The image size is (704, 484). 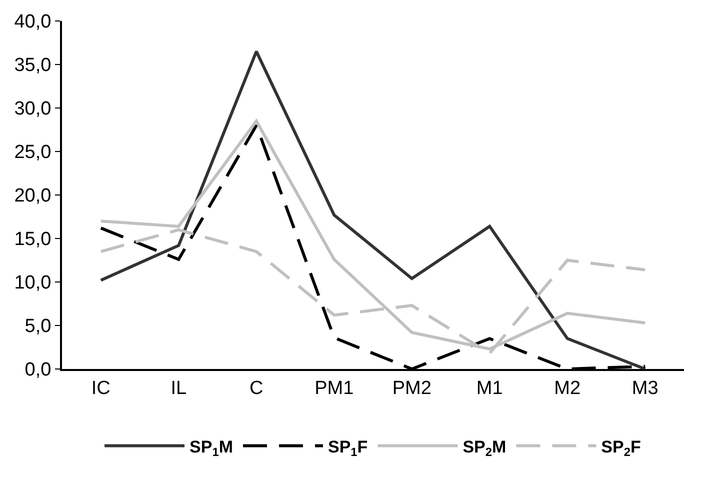 What do you see at coordinates (412, 388) in the screenshot?
I see `x-tick-label: PM2` at bounding box center [412, 388].